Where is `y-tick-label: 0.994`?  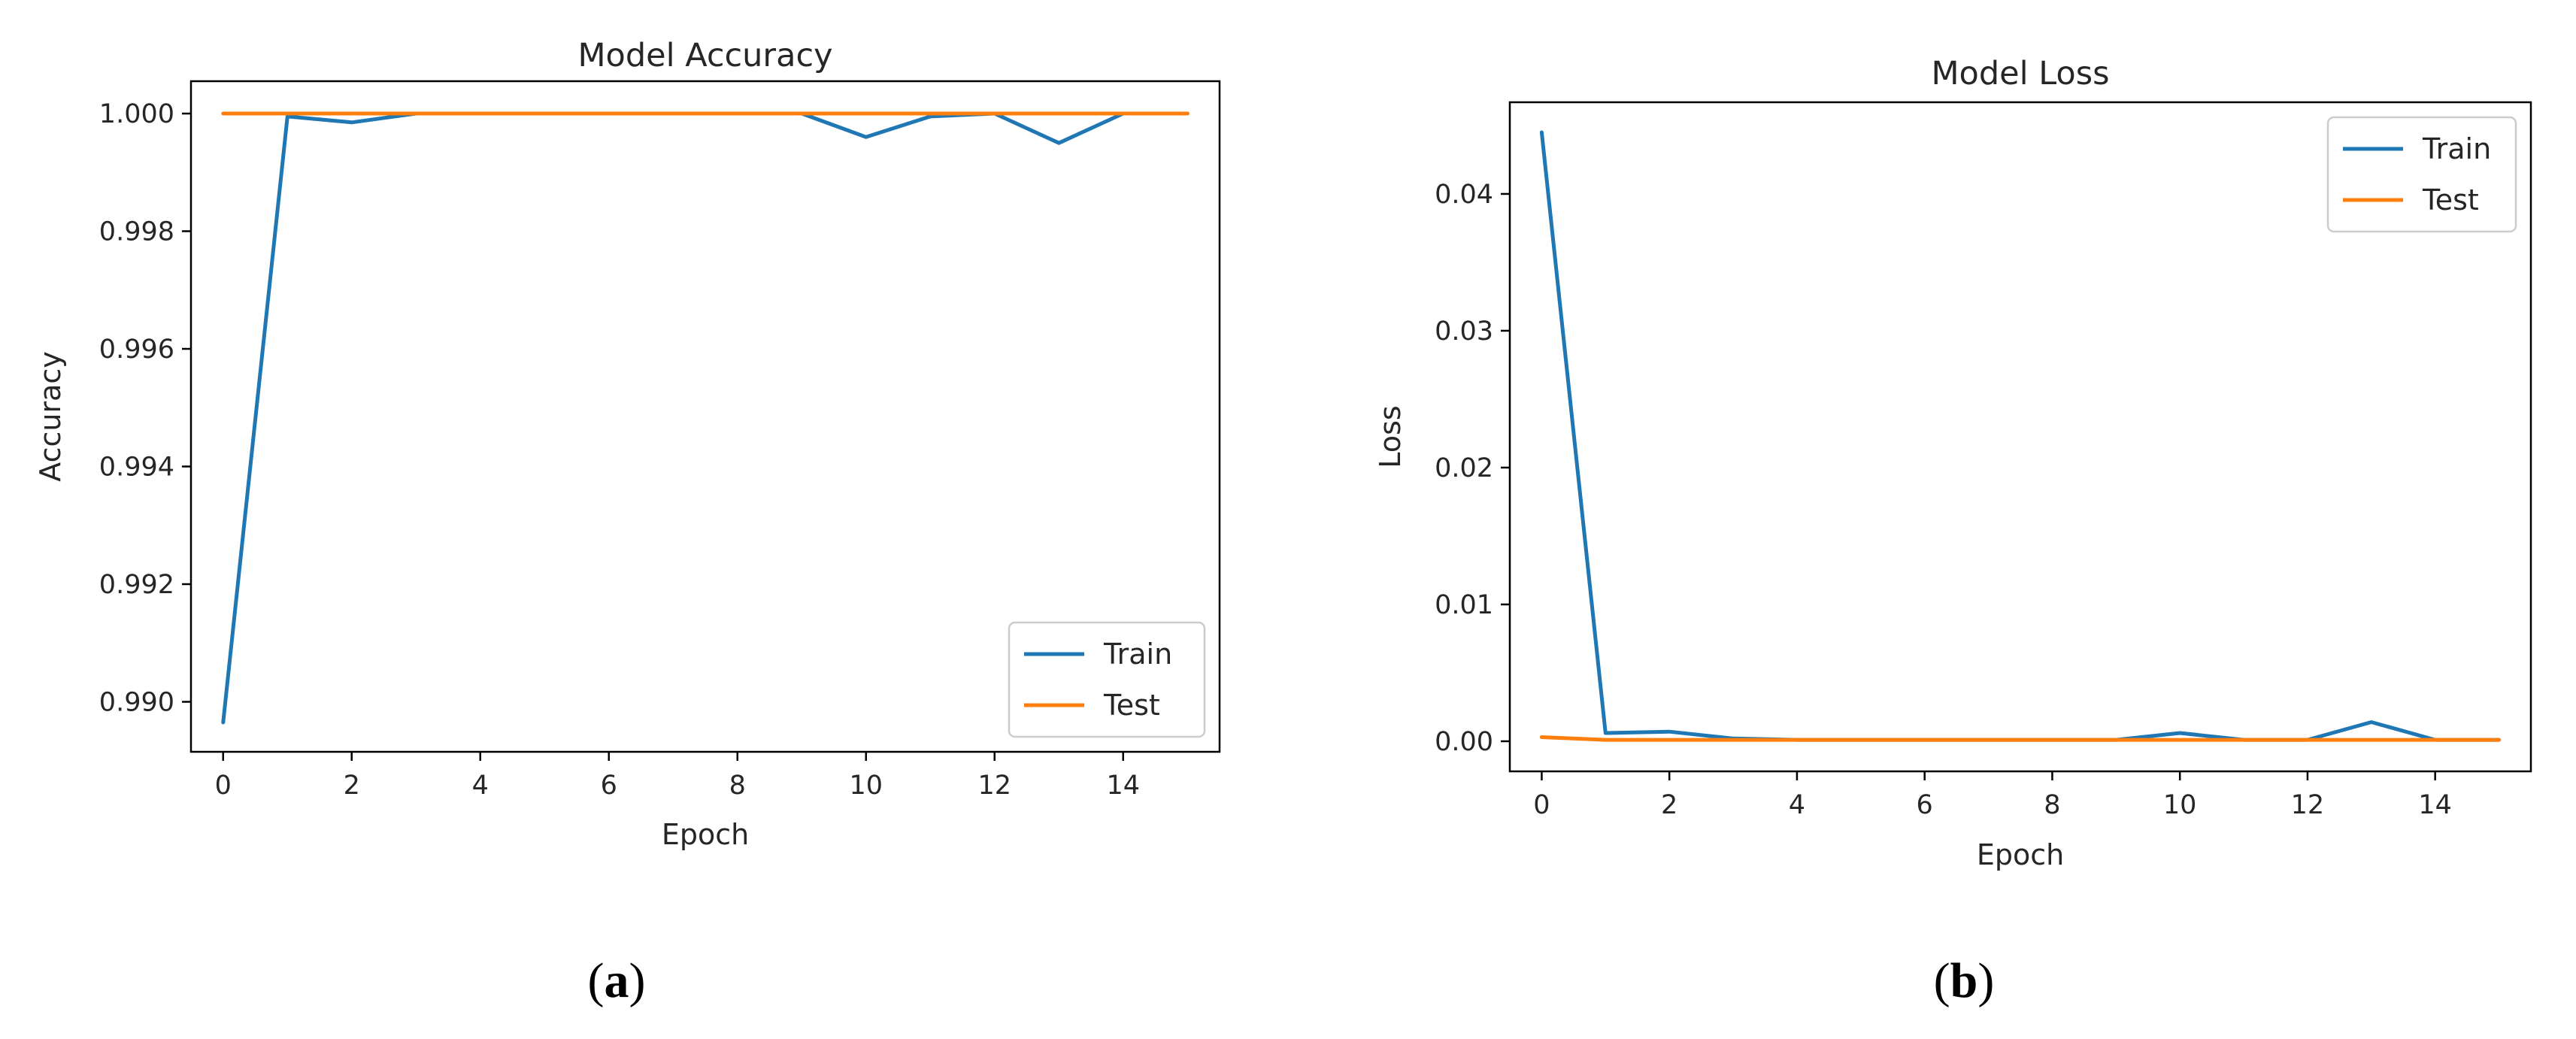 y-tick-label: 0.994 is located at coordinates (136, 468).